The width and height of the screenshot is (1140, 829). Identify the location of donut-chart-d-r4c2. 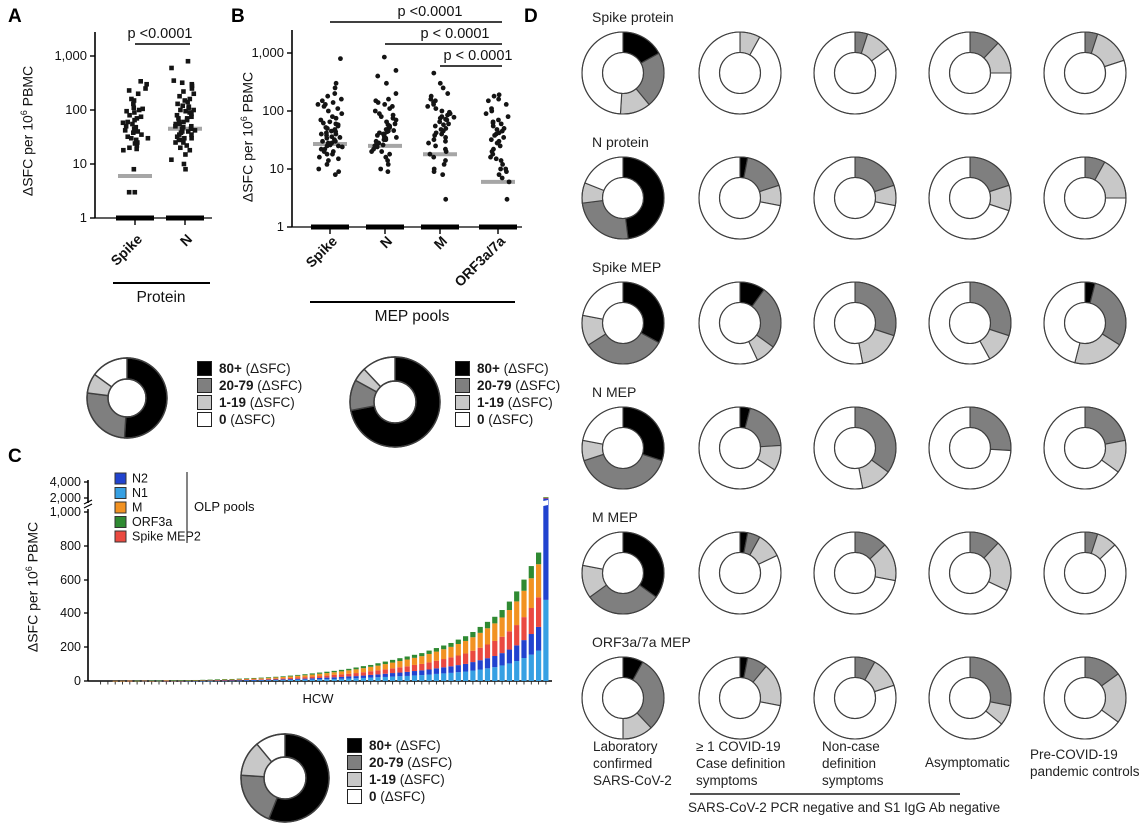
(740, 448).